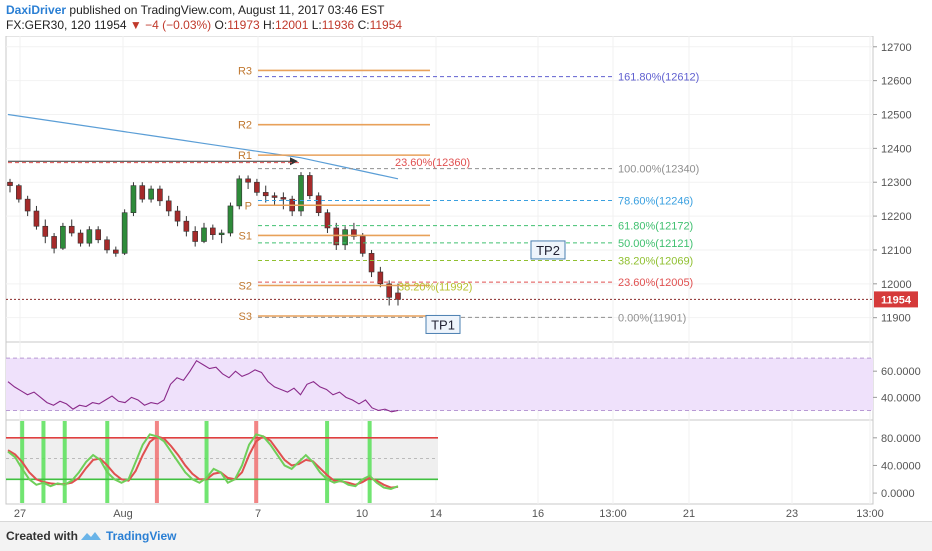  I want to click on symbol-label: FX:GER30, 120, so click(48, 25).